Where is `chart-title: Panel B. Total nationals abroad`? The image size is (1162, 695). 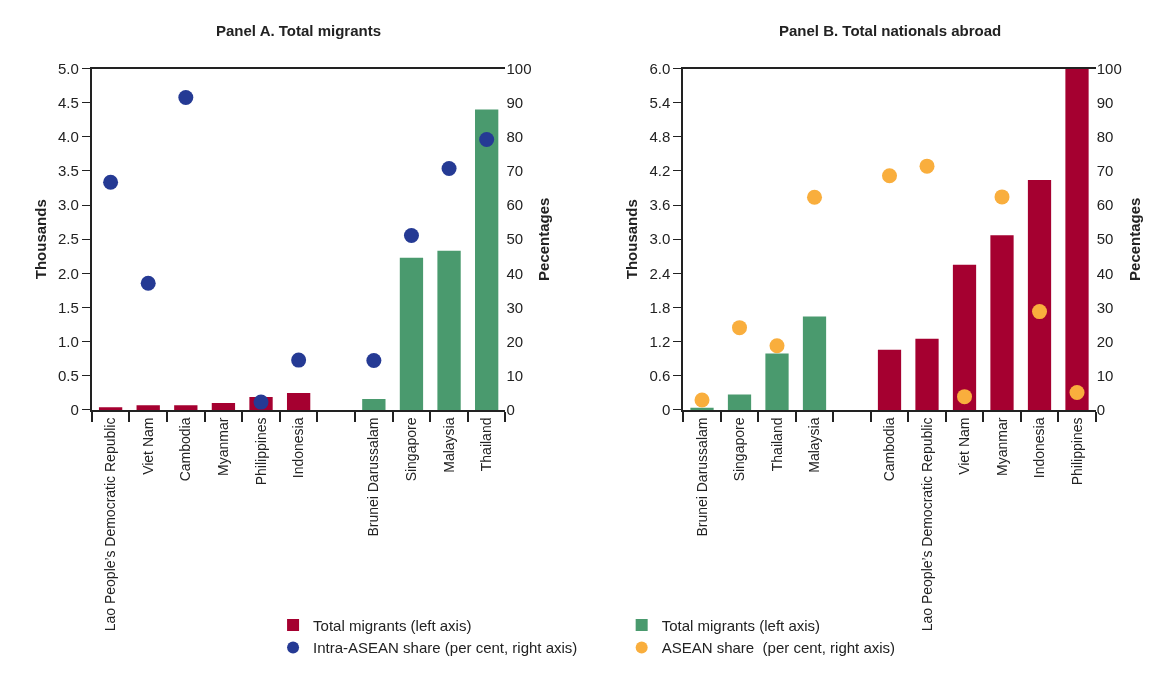
chart-title: Panel B. Total nationals abroad is located at coordinates (890, 30).